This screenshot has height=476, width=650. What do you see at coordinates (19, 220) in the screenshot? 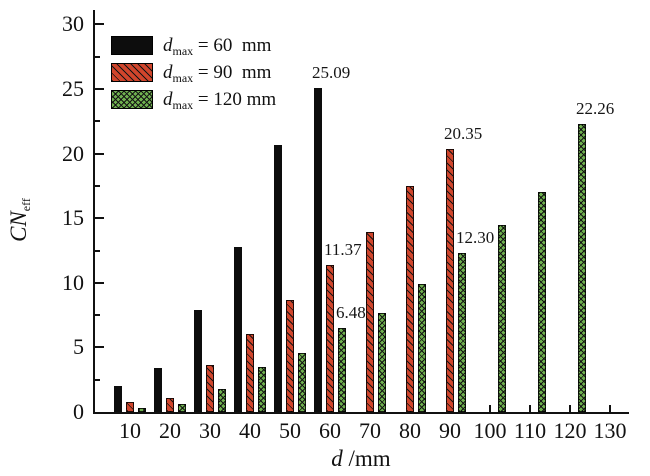
I see `y-axis-title: CNeff` at bounding box center [19, 220].